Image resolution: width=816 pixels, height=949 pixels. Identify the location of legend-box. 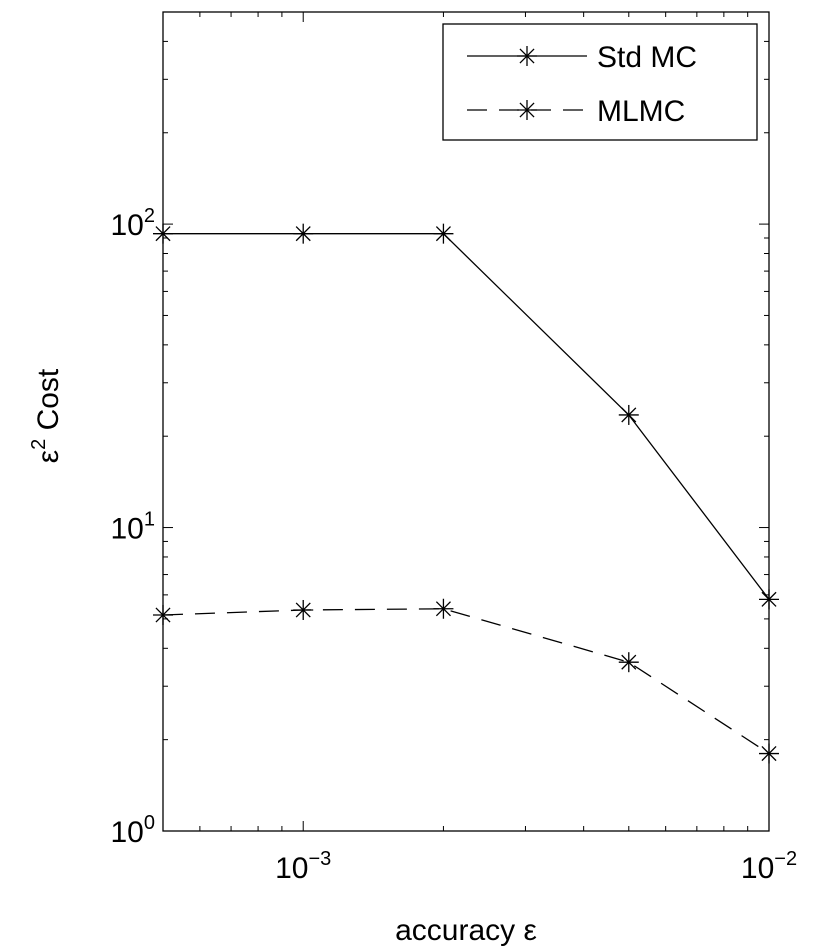
(600, 82).